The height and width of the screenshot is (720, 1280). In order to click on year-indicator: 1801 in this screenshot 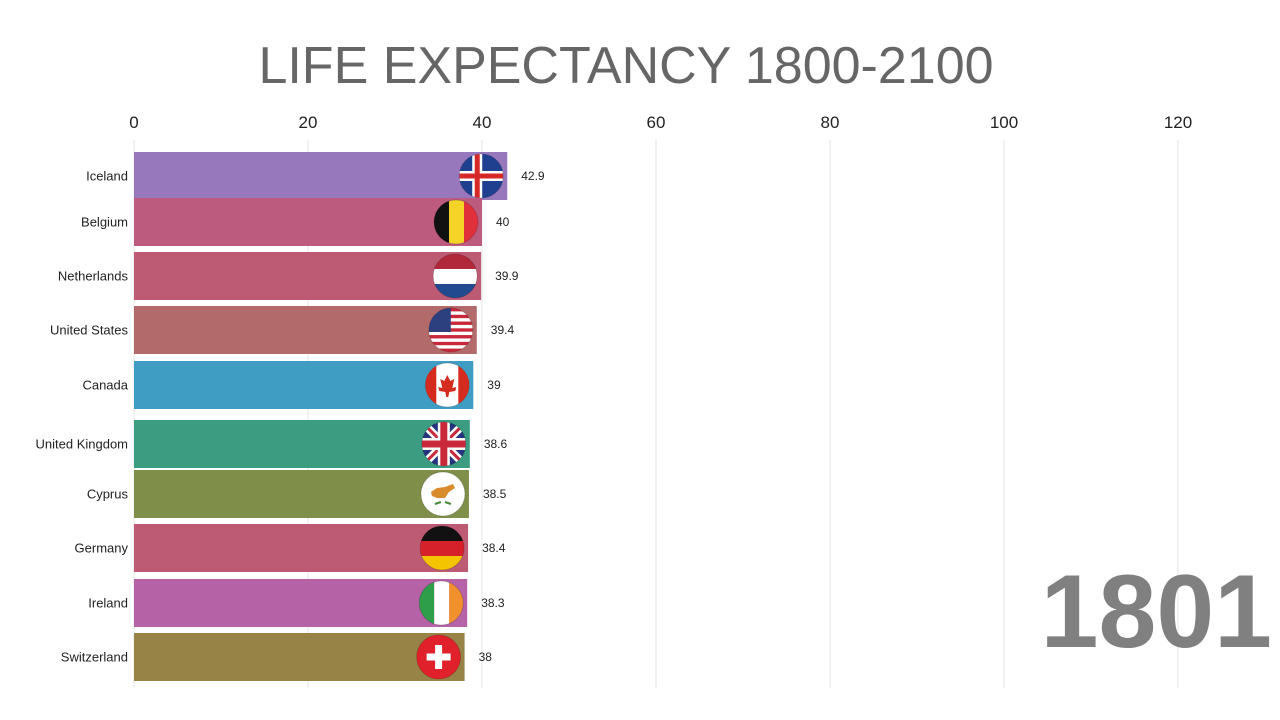, I will do `click(1156, 612)`.